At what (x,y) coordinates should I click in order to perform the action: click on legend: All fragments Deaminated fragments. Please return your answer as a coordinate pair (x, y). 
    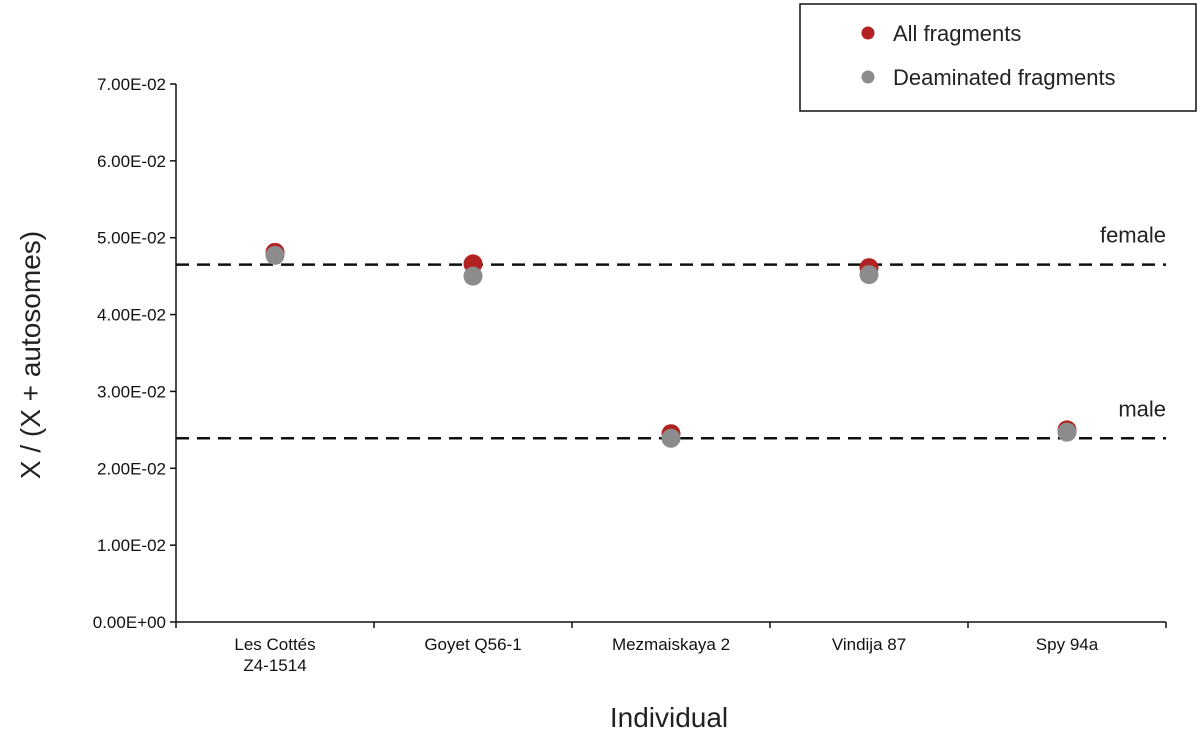
    Looking at the image, I should click on (998, 57).